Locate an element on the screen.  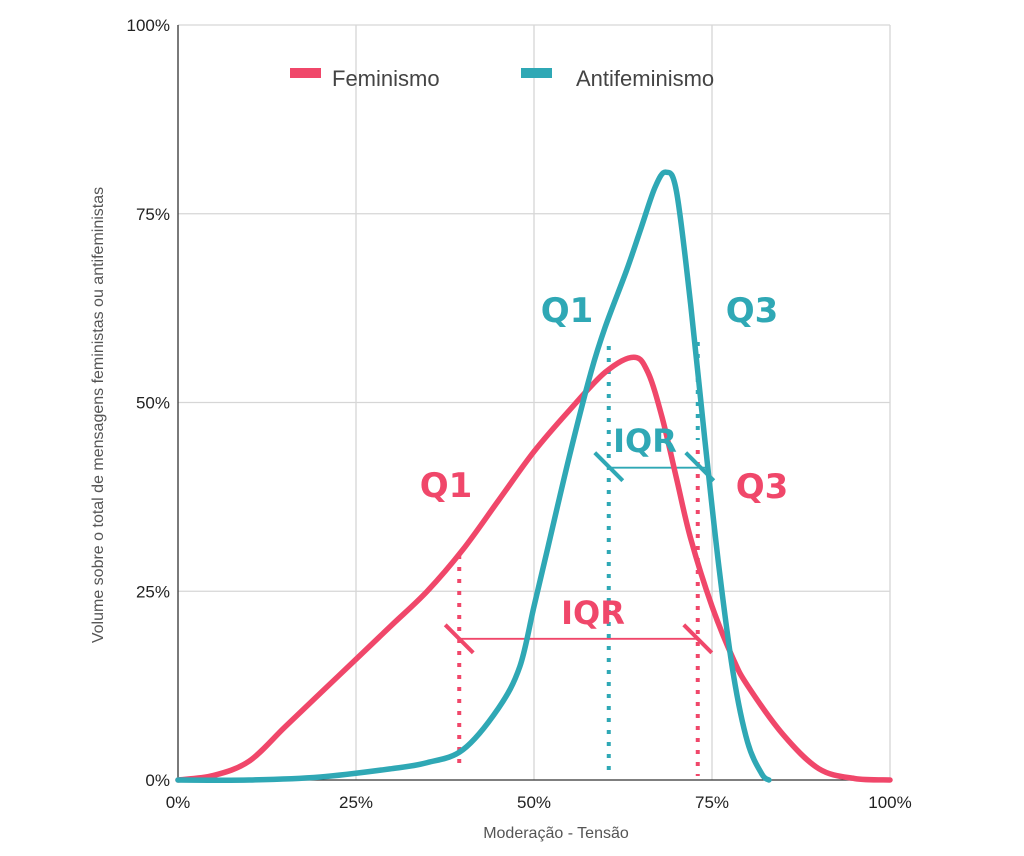
feminismo-q1-label: Q1 is located at coordinates (446, 486).